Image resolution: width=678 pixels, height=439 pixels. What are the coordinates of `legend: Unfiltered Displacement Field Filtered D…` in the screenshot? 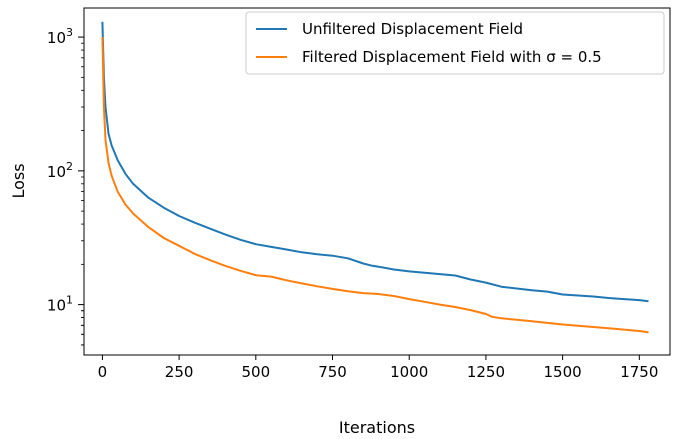 It's located at (455, 43).